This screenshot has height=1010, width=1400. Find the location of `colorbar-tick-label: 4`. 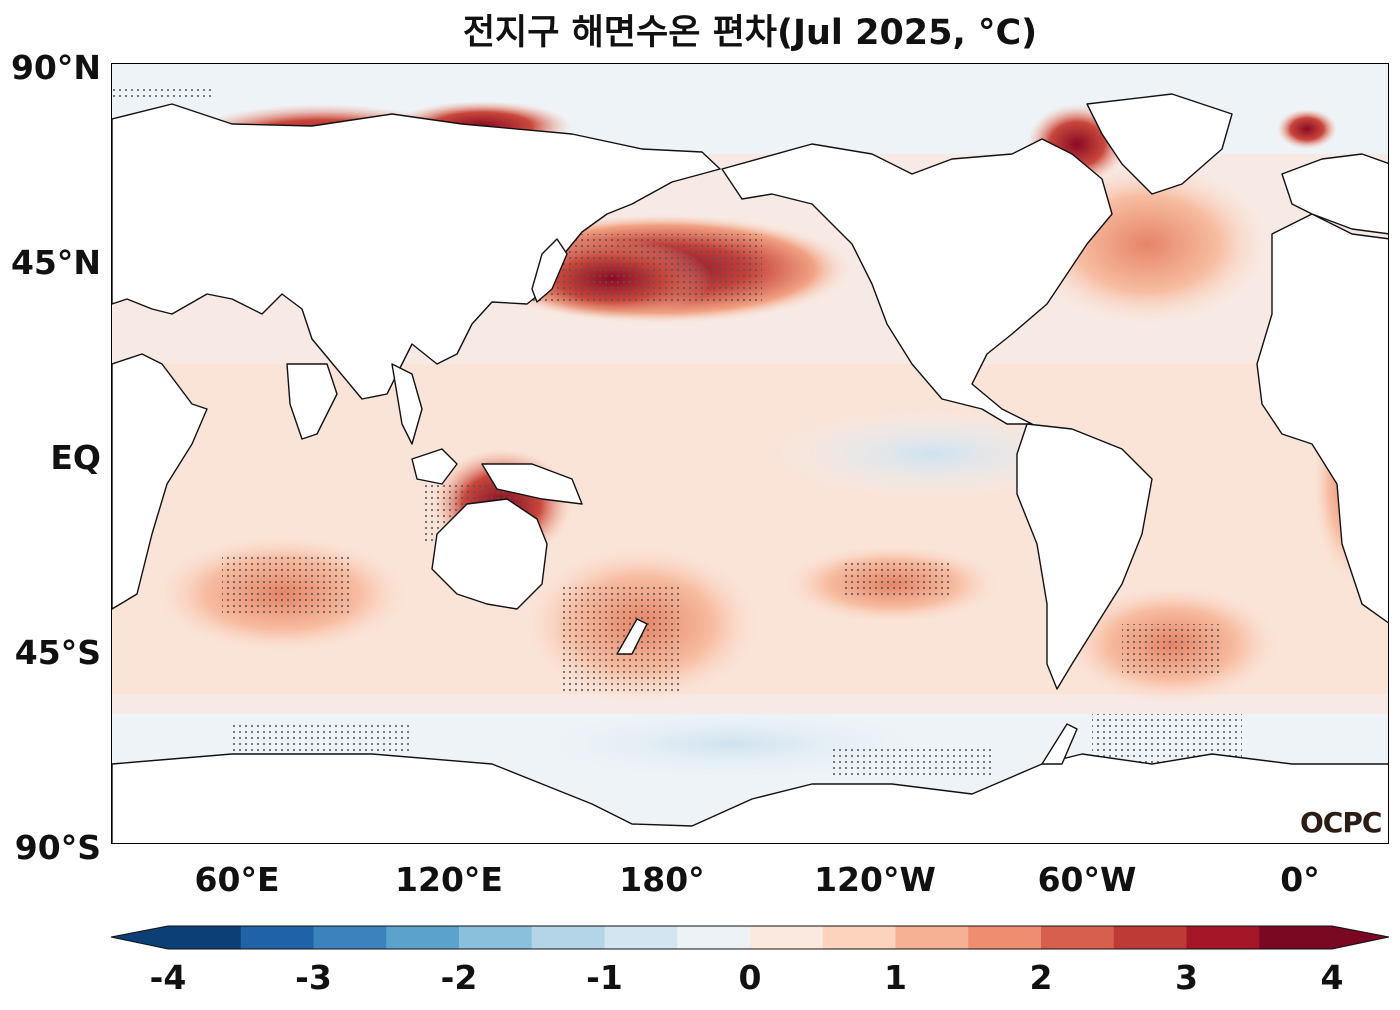

colorbar-tick-label: 4 is located at coordinates (1332, 977).